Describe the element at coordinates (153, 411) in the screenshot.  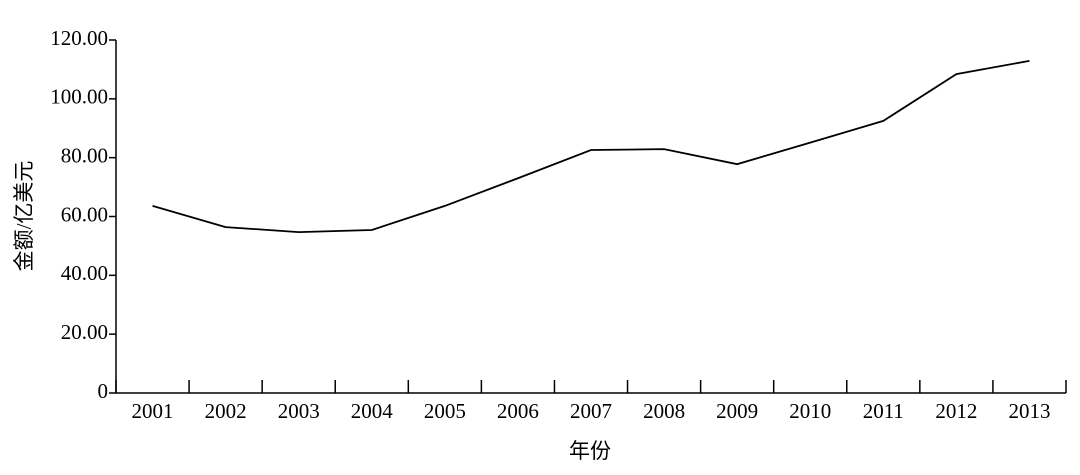
I see `x-tick-label: 2001` at that location.